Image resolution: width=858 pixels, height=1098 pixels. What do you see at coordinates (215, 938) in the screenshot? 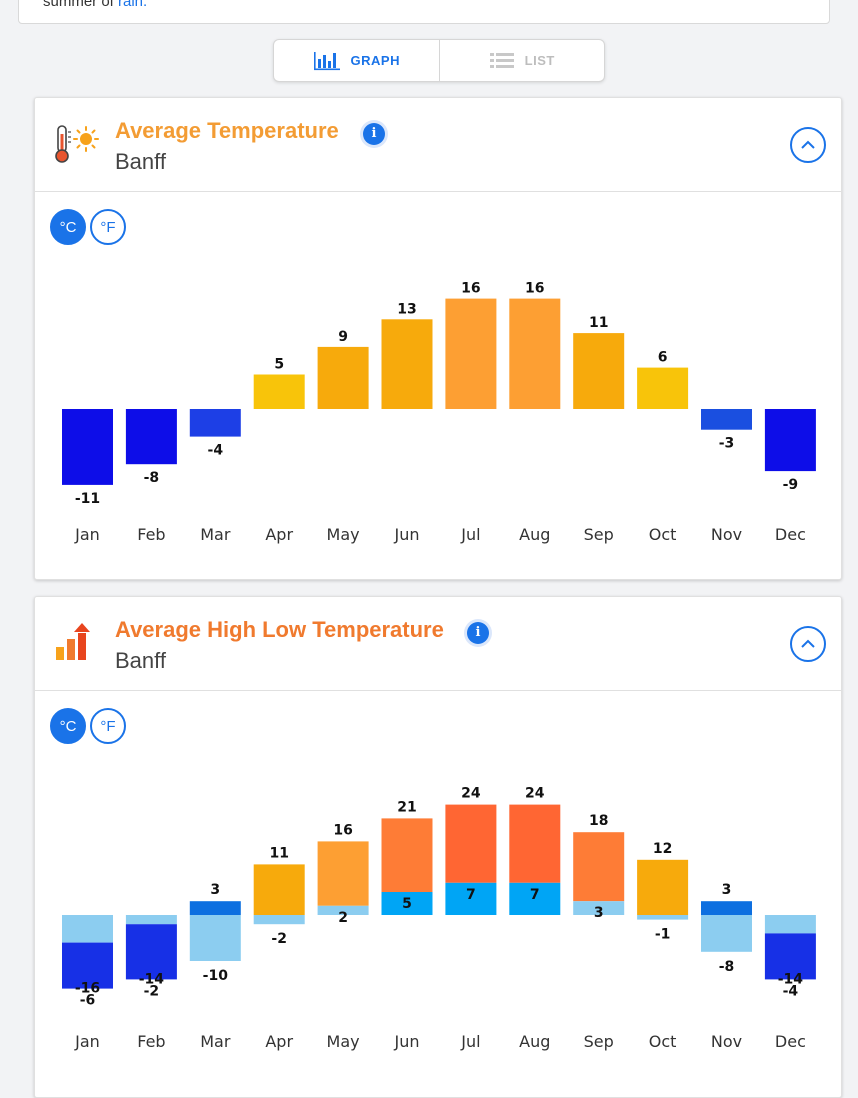
I see `low-bar-mar` at bounding box center [215, 938].